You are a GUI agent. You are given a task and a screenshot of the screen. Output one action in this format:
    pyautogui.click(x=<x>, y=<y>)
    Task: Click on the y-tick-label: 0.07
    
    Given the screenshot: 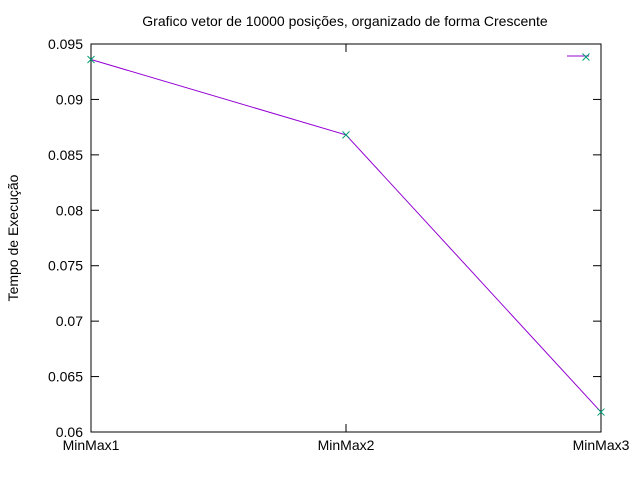 What is the action you would take?
    pyautogui.click(x=69, y=321)
    